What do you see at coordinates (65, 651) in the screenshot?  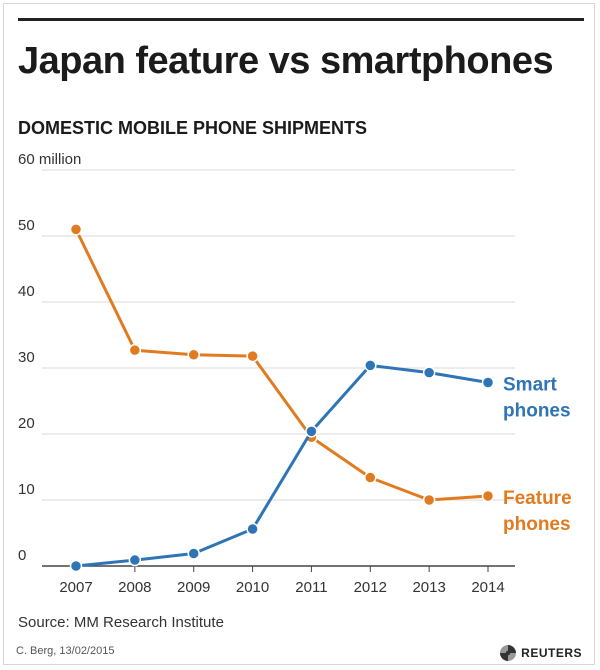 I see `credit-date: C. Berg, 13/02/2015` at bounding box center [65, 651].